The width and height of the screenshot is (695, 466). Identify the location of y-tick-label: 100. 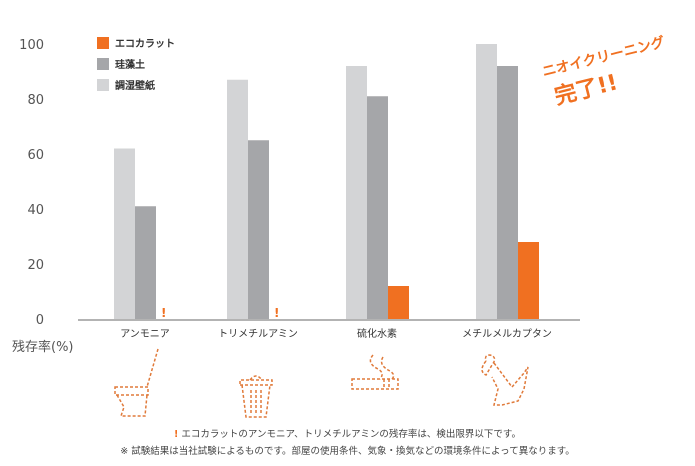
(31, 45).